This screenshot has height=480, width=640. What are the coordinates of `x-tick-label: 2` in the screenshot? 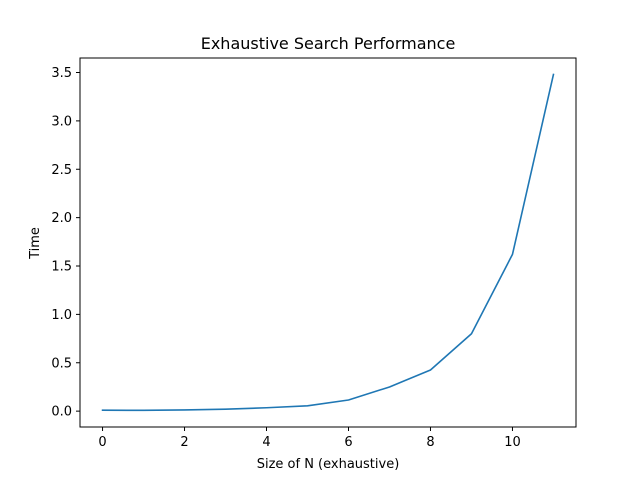 It's located at (184, 442).